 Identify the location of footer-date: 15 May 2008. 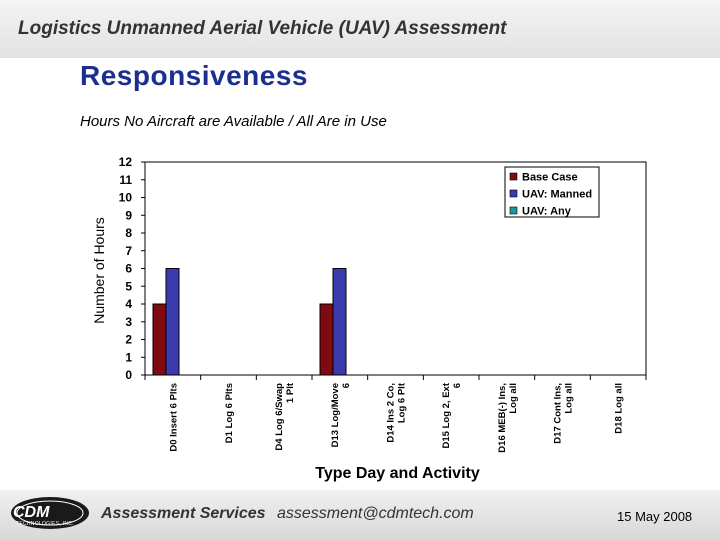
(655, 516).